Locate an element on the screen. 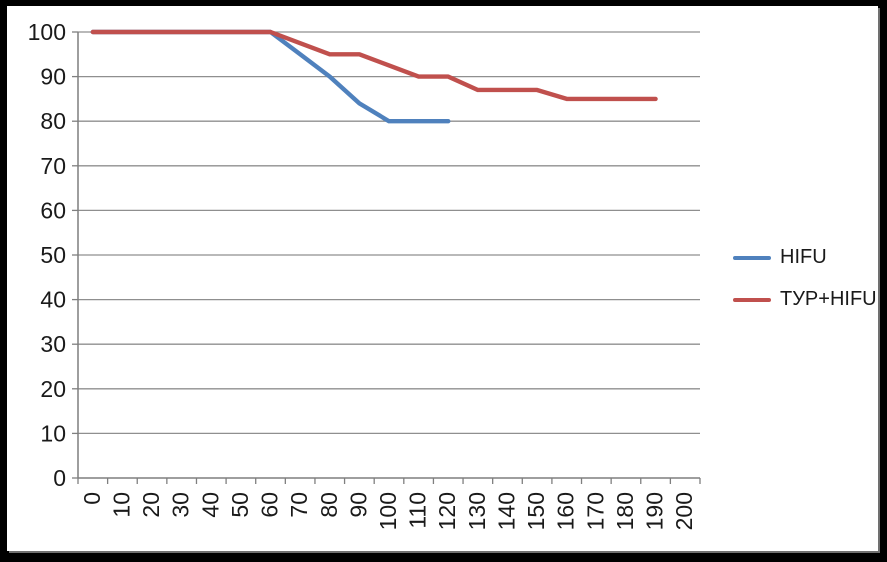 Image resolution: width=887 pixels, height=562 pixels. x-axis-label: 180 is located at coordinates (625, 511).